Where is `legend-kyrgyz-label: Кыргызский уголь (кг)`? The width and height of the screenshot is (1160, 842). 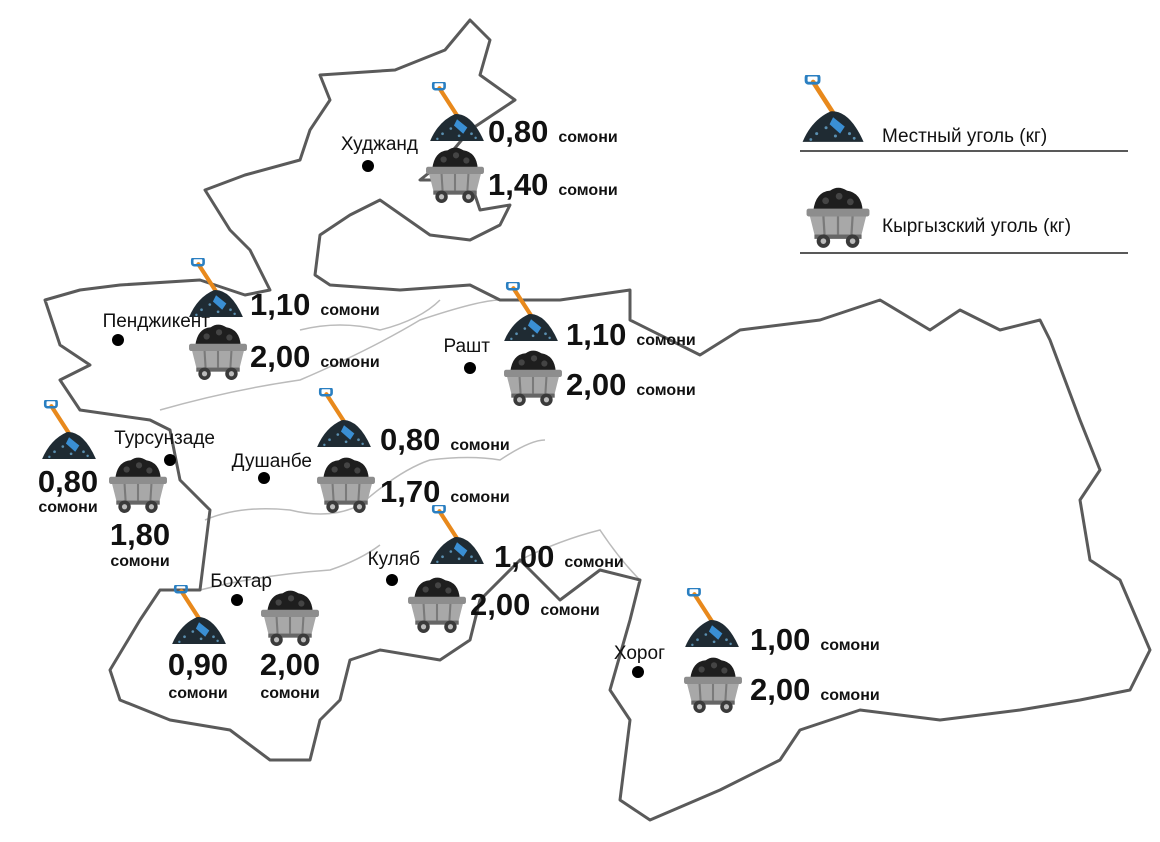 legend-kyrgyz-label: Кыргызский уголь (кг) is located at coordinates (976, 226).